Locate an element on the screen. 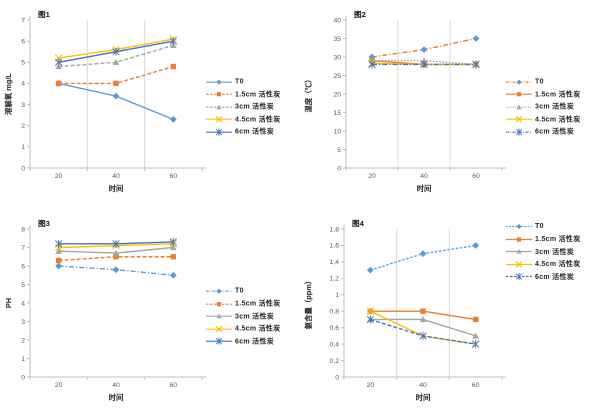 Image resolution: width=600 pixels, height=419 pixels. chart-1-legend: T0 1.5cm 活性炭 3cm 活性炭 4.5cm 活性炭 6cm 活性炭 is located at coordinates (243, 106).